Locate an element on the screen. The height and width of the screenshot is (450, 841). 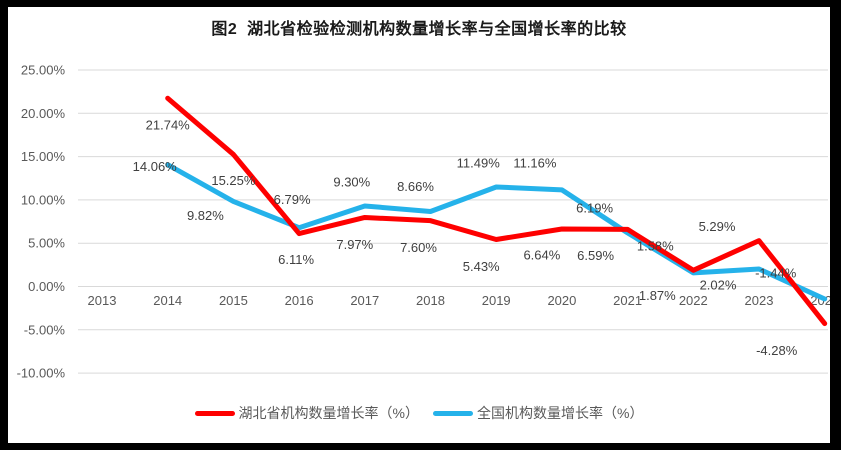
y-axis-tick-label: 5.00% is located at coordinates (46, 243).